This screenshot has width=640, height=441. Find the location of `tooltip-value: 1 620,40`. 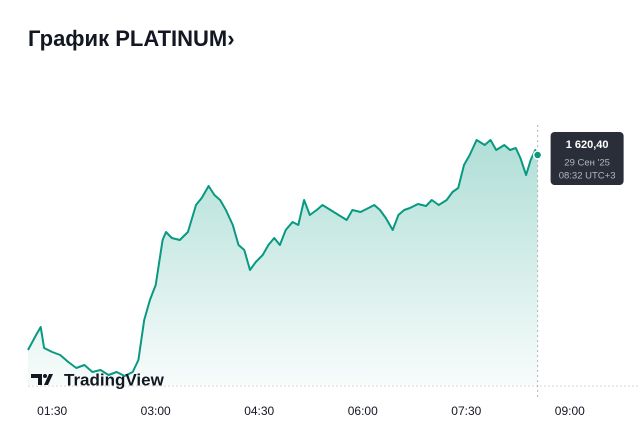

tooltip-value: 1 620,40 is located at coordinates (587, 145).